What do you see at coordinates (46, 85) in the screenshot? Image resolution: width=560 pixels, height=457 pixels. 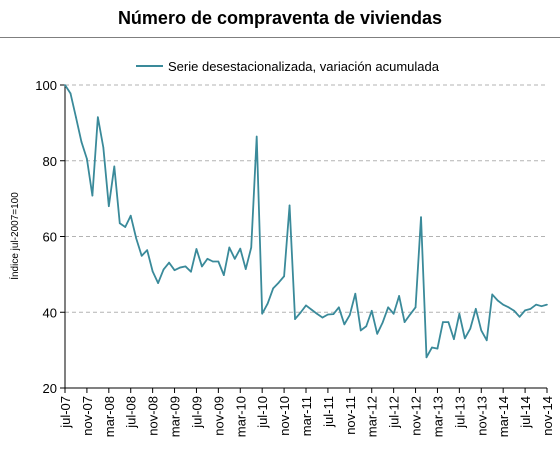 I see `y-tick-label: 100` at bounding box center [46, 85].